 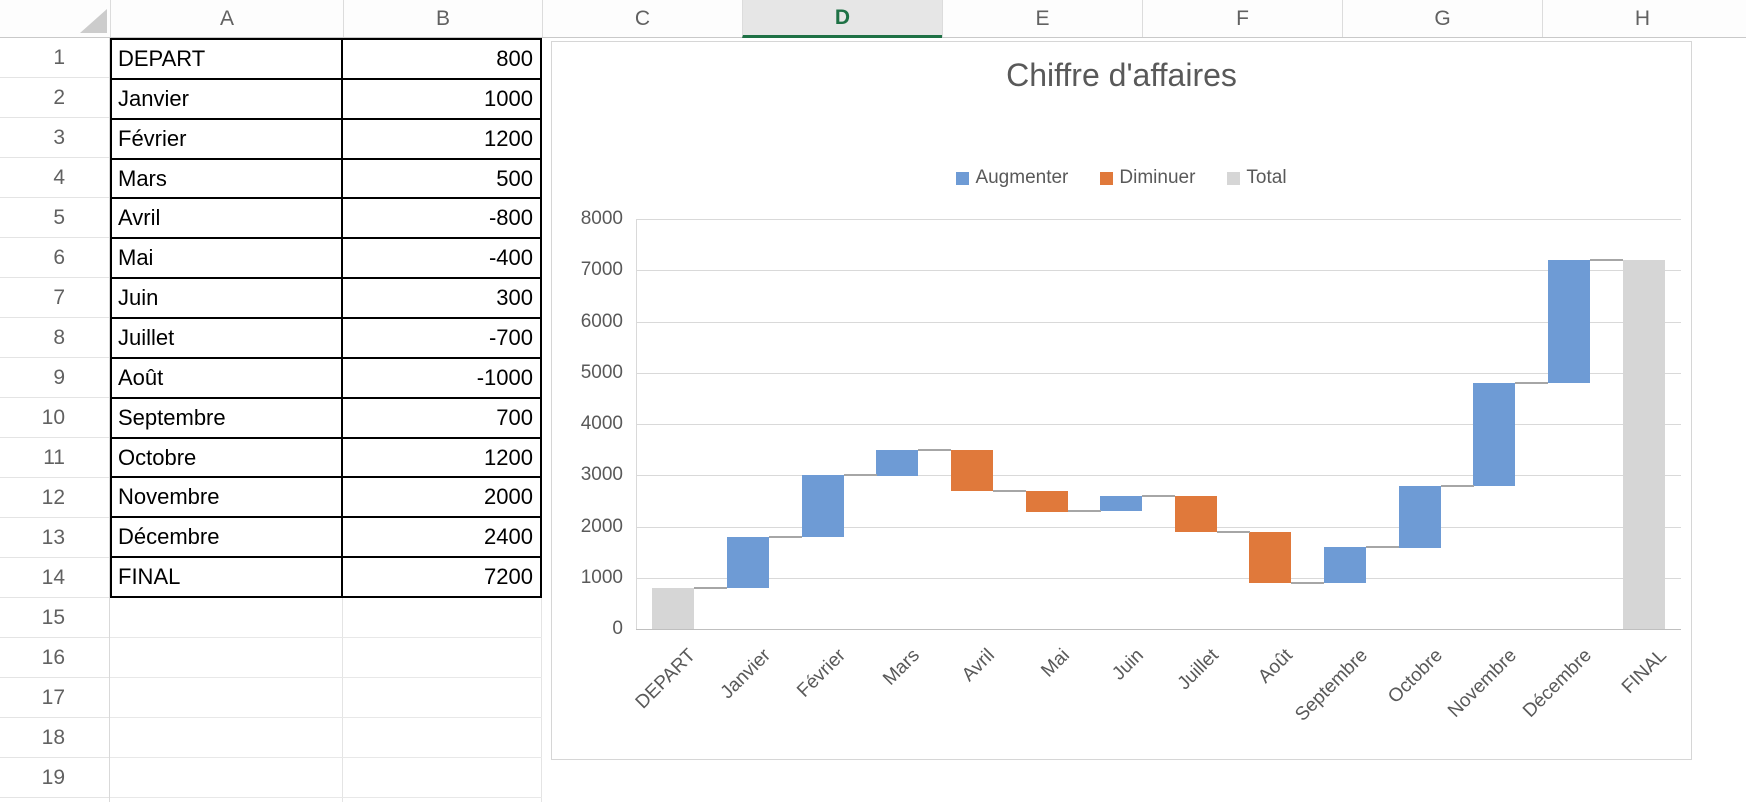 I want to click on row-header-9: 9, so click(x=54, y=378).